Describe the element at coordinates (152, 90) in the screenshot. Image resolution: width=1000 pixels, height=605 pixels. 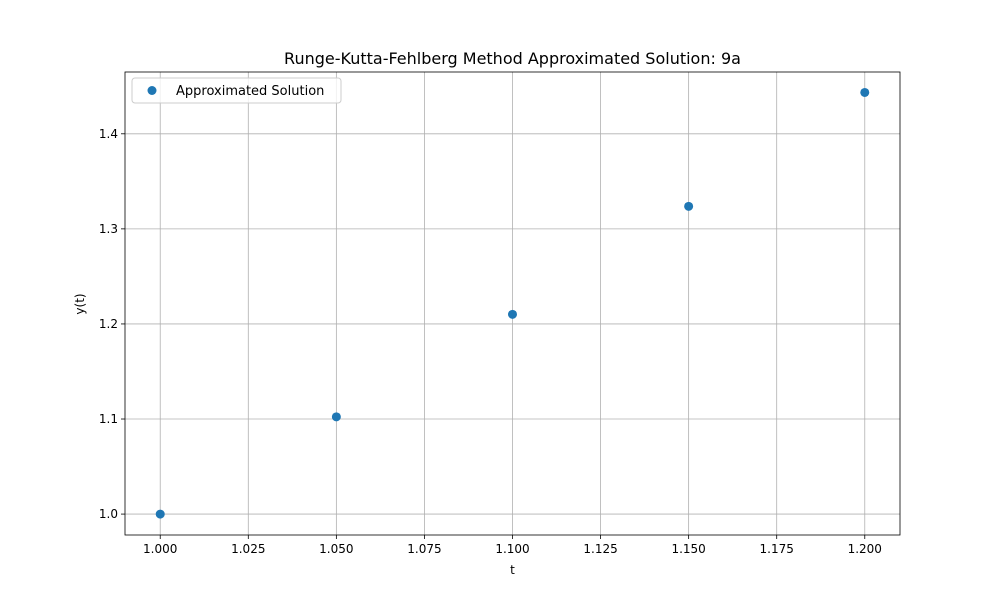
I see `legend-marker` at that location.